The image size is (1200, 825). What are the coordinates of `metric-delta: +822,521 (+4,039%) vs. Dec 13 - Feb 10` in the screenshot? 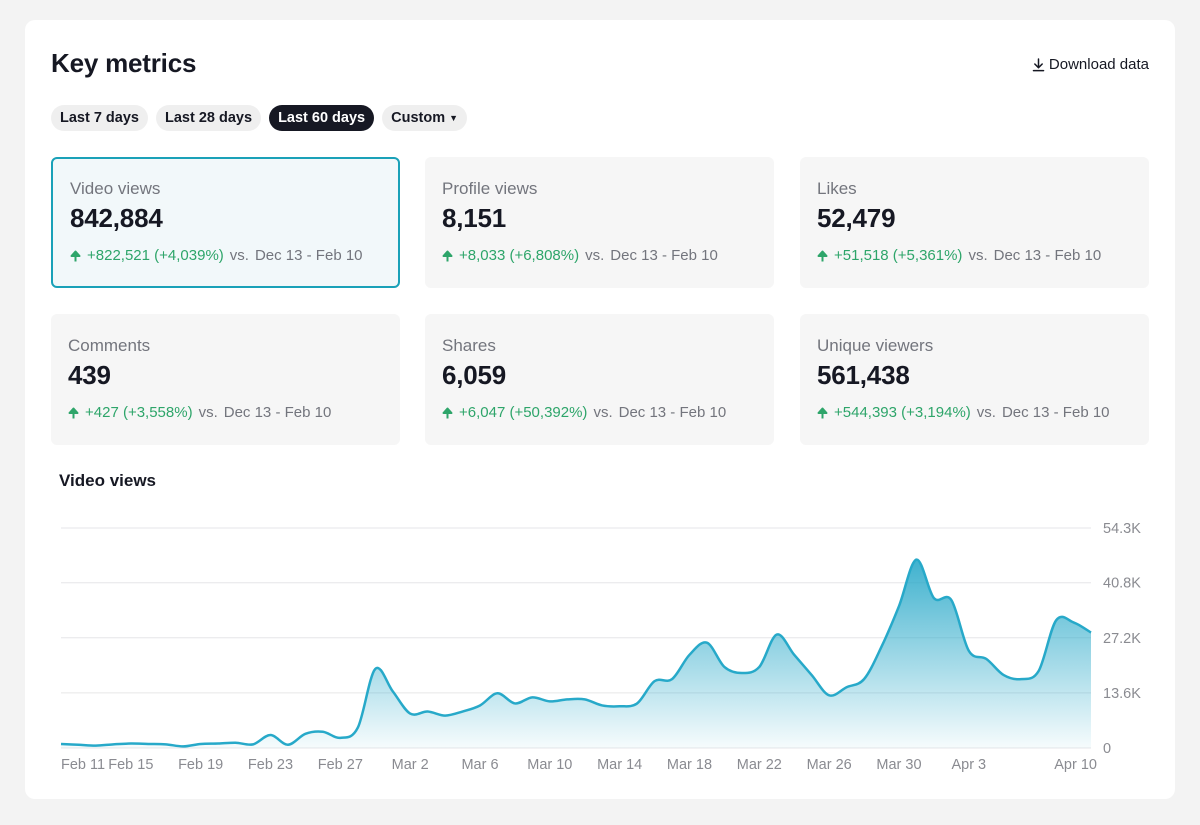 It's located at (225, 255).